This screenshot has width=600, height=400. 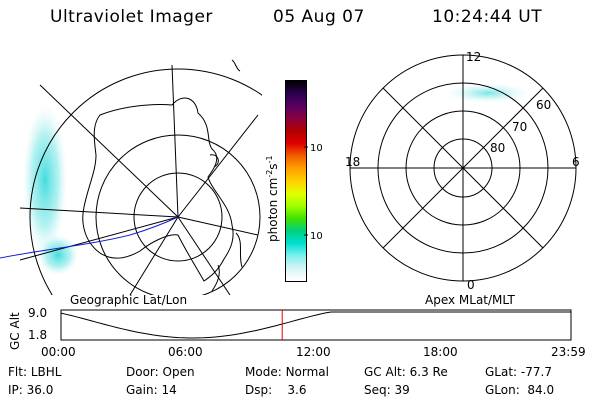 What do you see at coordinates (518, 372) in the screenshot?
I see `glat-status: GLat: -77.7` at bounding box center [518, 372].